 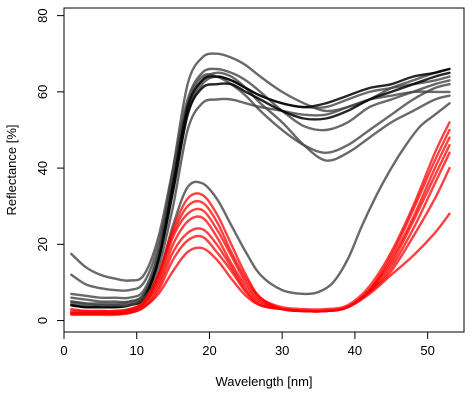 What do you see at coordinates (42, 244) in the screenshot?
I see `y-tick-label-20: 20` at bounding box center [42, 244].